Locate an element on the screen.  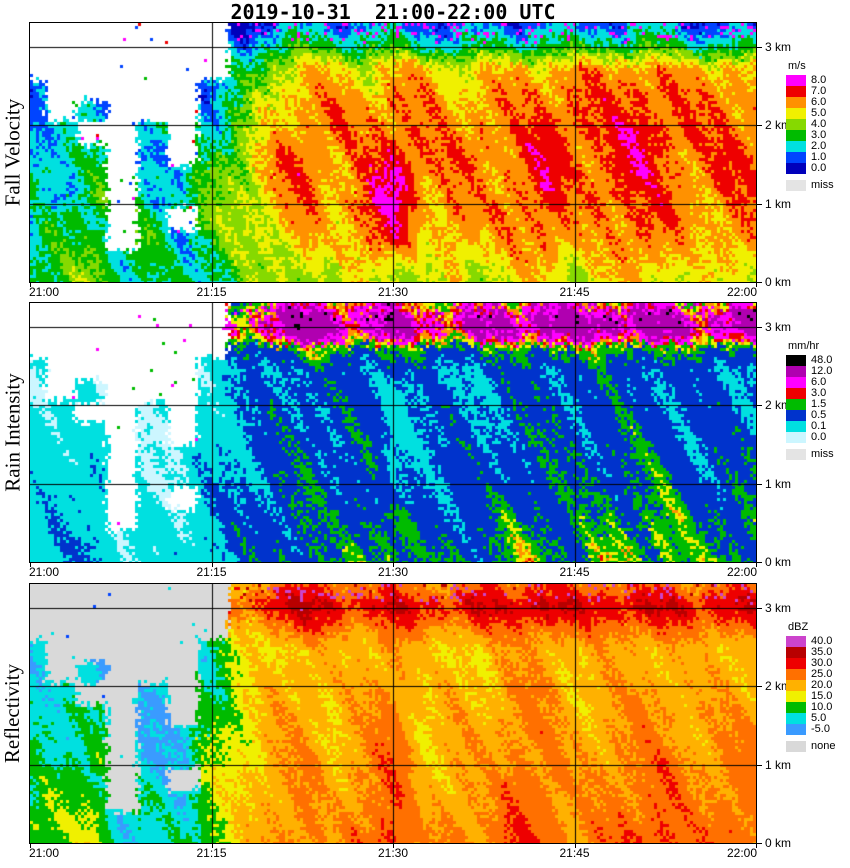
legend-missing-entry: none is located at coordinates (817, 746).